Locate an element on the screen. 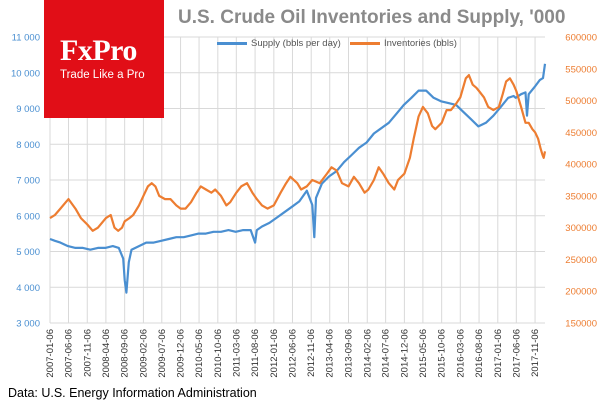  x-tick-label: 2009-02-06 is located at coordinates (143, 353).